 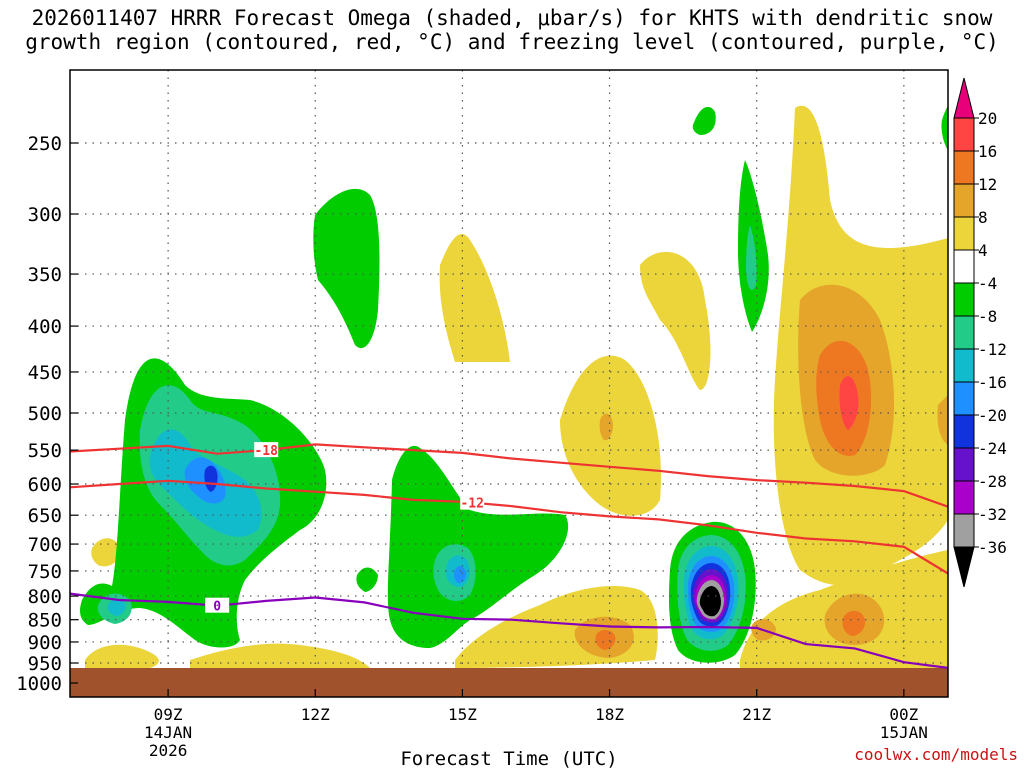 I want to click on omega-region-ascent-top-east, so click(x=944, y=128).